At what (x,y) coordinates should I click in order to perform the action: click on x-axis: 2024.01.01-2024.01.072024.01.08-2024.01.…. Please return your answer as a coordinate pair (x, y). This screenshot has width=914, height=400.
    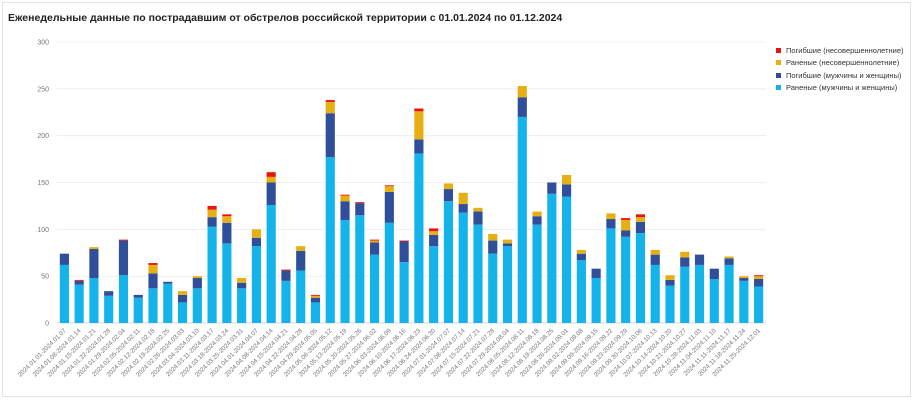
    Looking at the image, I should click on (390, 352).